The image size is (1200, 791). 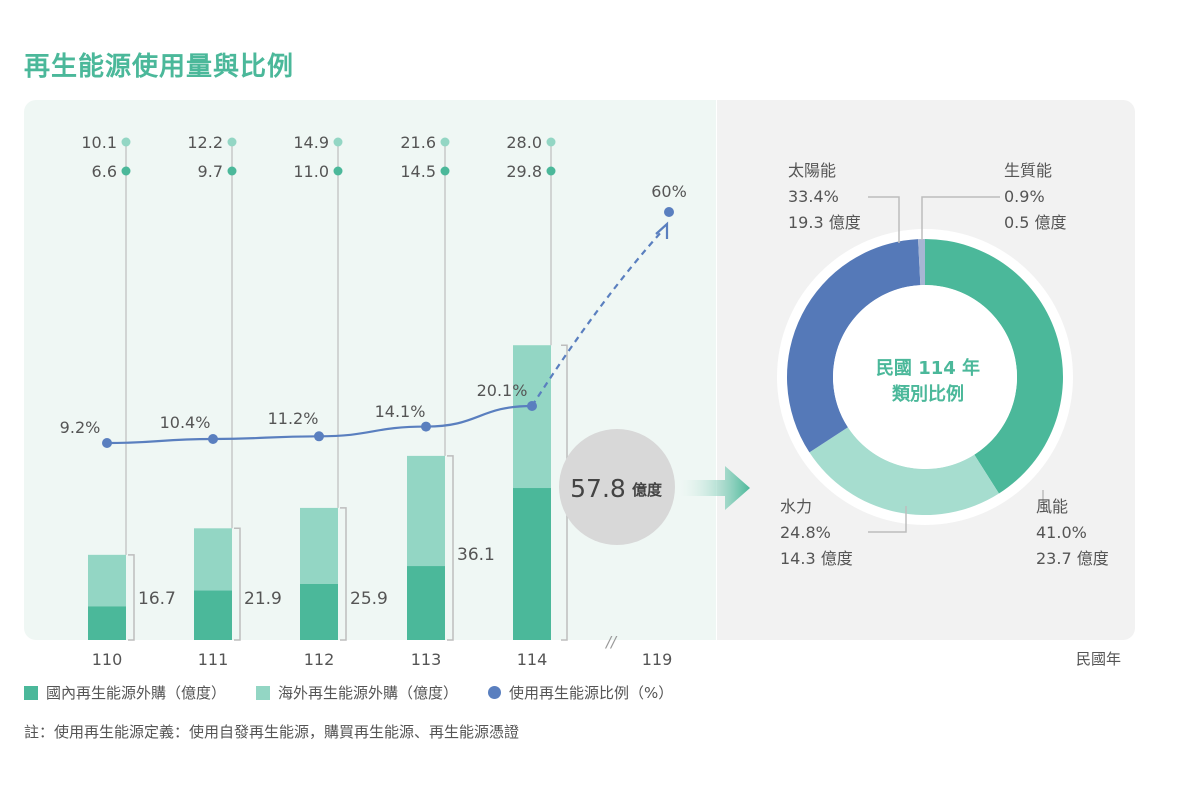 I want to click on overseas-label-112: 14.9, so click(x=311, y=142).